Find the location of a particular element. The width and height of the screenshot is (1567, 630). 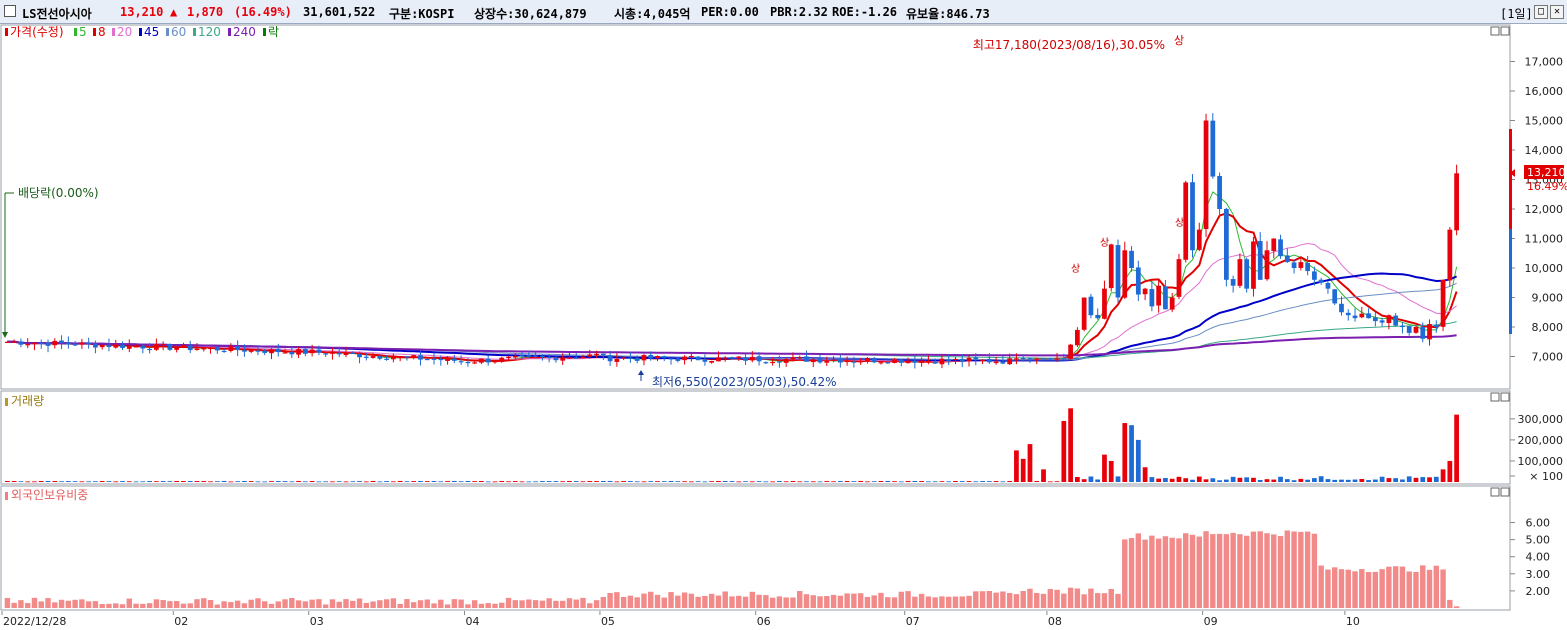

legend-item: 20 is located at coordinates (124, 32).